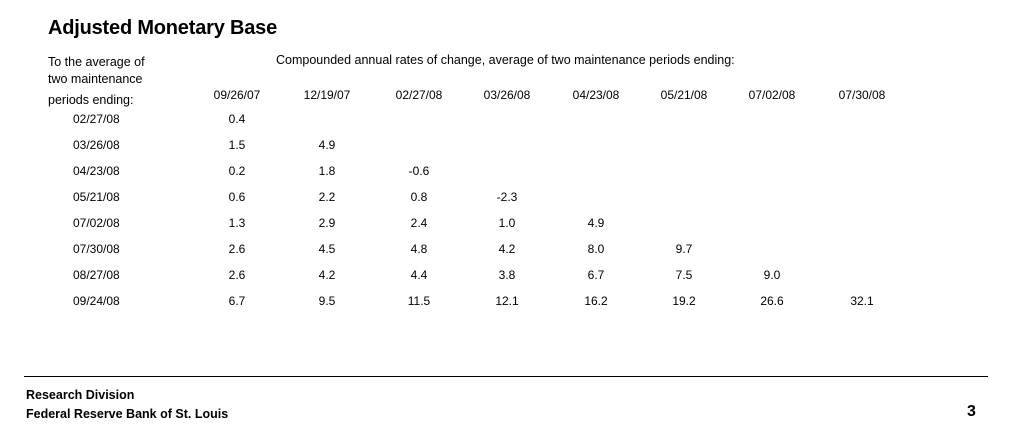 This screenshot has width=1023, height=435. Describe the element at coordinates (684, 249) in the screenshot. I see `table-cell: 9.7` at that location.